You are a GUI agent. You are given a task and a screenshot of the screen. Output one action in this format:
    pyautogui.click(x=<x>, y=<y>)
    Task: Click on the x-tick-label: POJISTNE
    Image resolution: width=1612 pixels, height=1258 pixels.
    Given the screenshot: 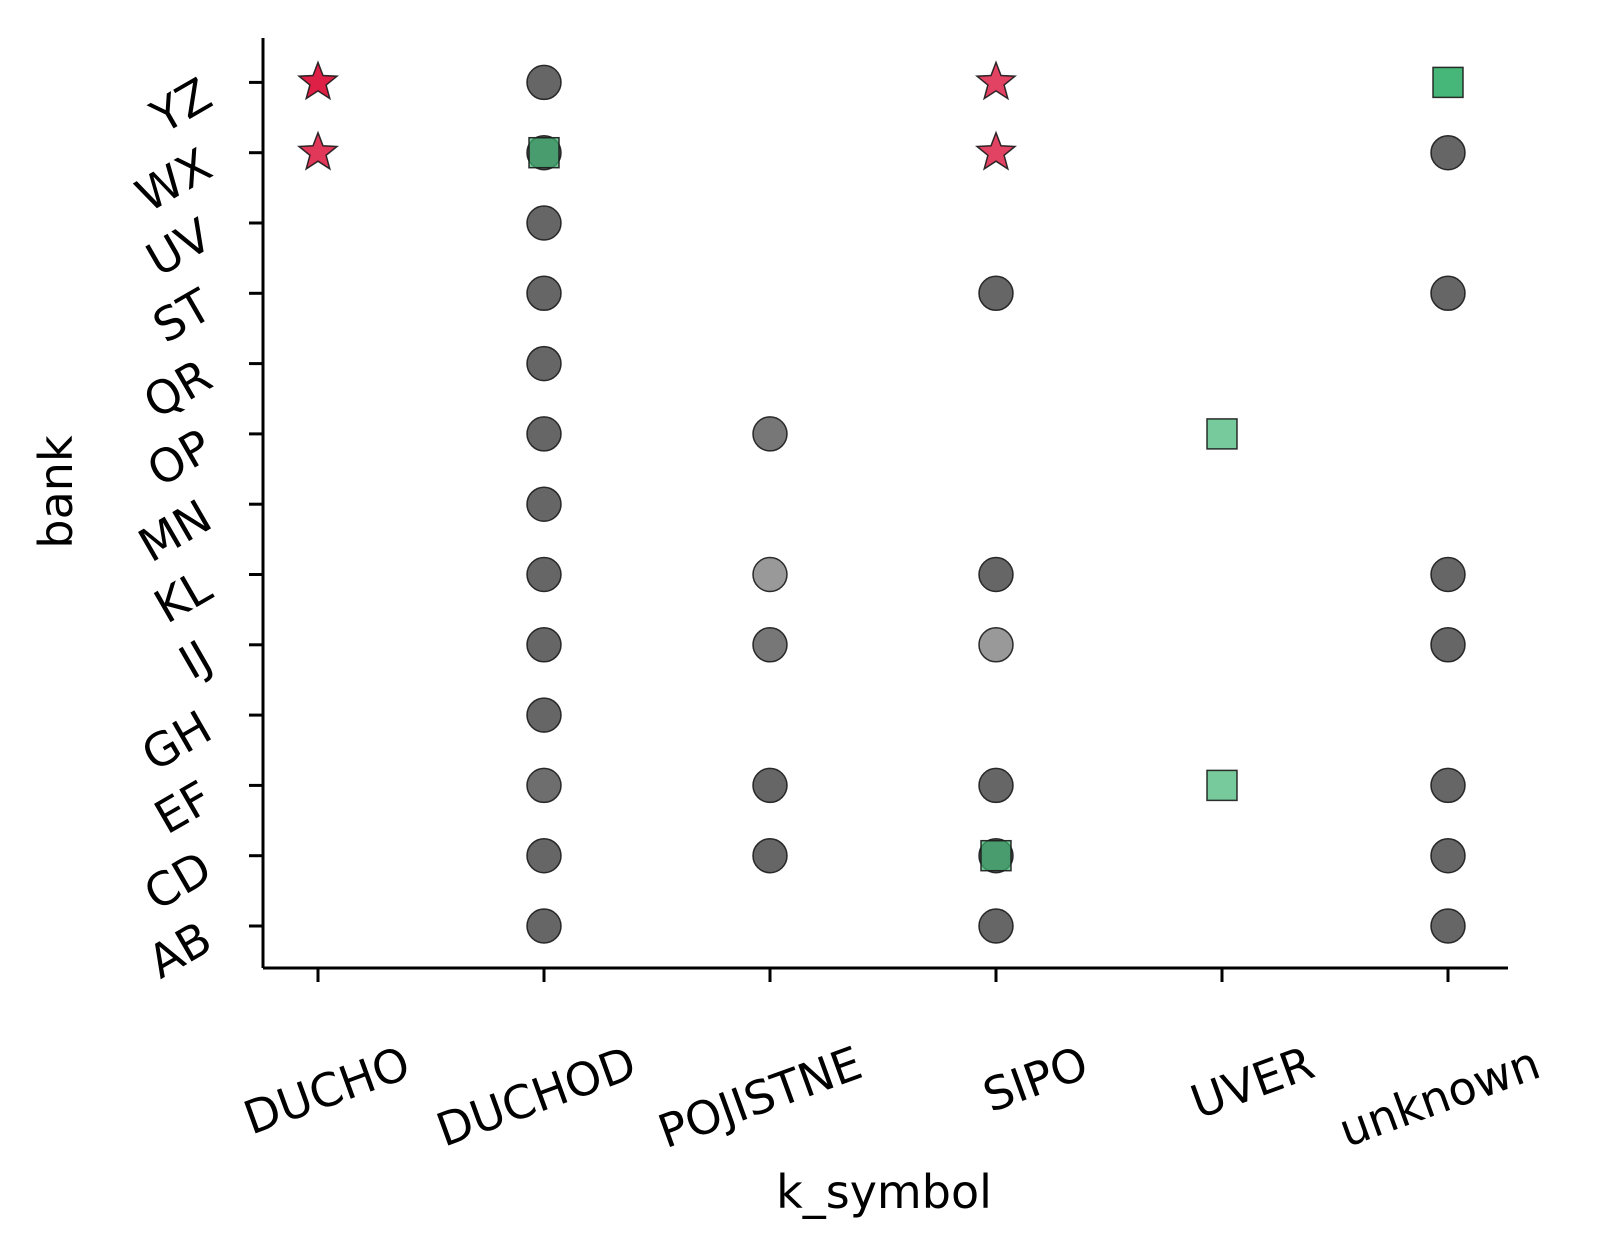 What is the action you would take?
    pyautogui.click(x=760, y=1097)
    